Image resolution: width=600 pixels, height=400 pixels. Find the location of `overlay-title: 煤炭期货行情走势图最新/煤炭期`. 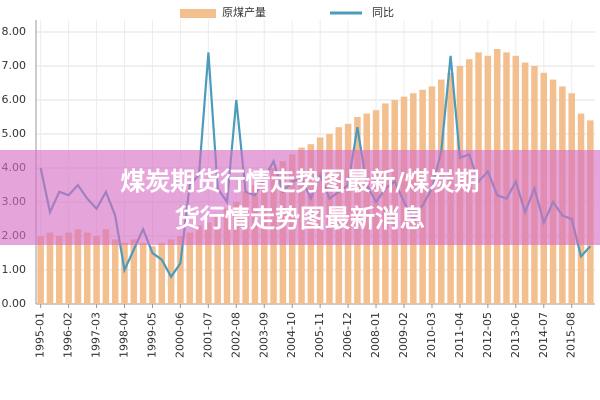

overlay-title: 煤炭期货行情走势图最新/煤炭期 is located at coordinates (299, 181).